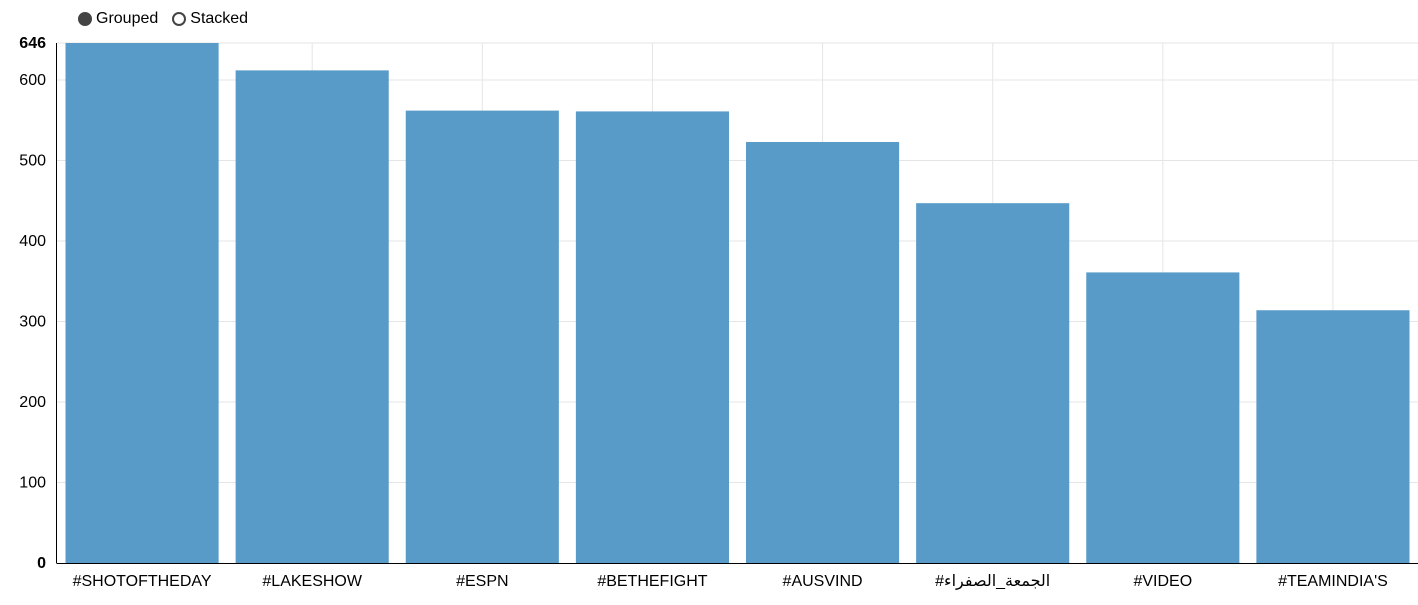 This screenshot has height=605, width=1418. What do you see at coordinates (482, 581) in the screenshot?
I see `x-tick-label: #ESPN` at bounding box center [482, 581].